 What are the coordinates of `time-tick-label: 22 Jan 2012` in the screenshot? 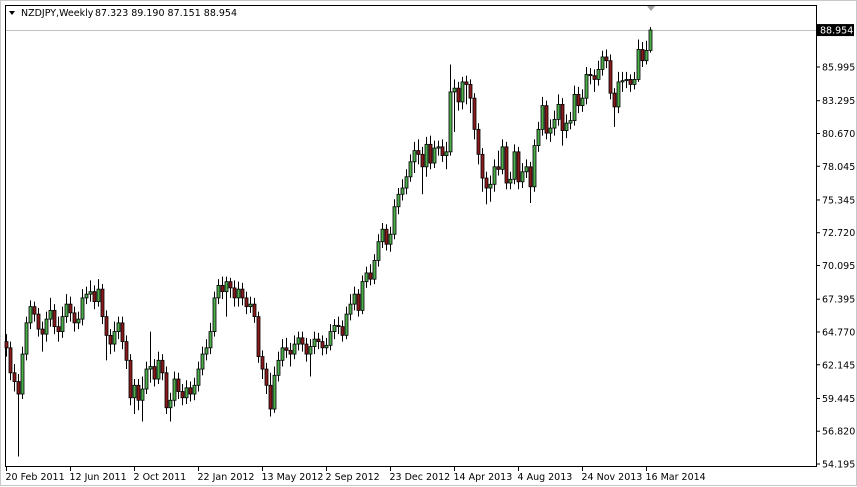 It's located at (226, 477).